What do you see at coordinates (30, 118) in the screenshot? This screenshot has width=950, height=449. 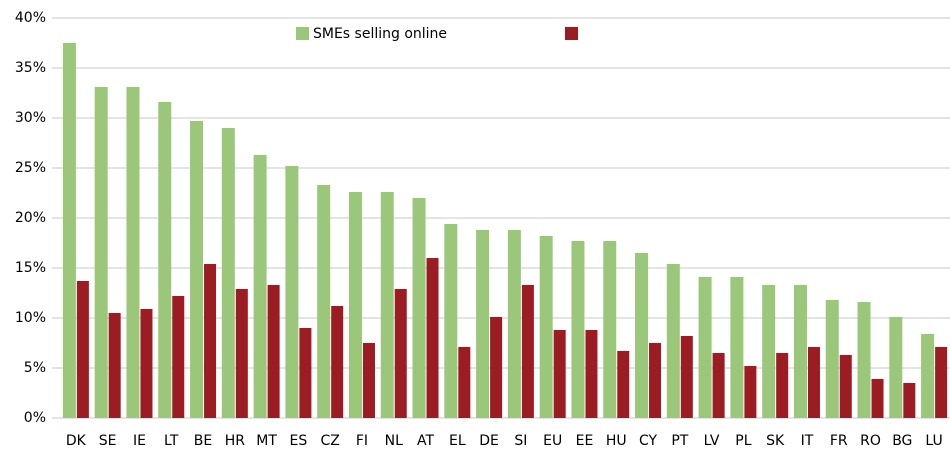 I see `y-tick-label: 30%` at bounding box center [30, 118].